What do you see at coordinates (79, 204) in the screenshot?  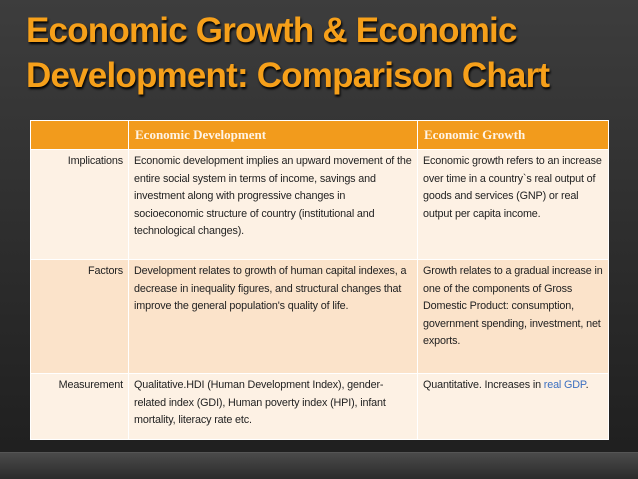 I see `row-label: Implications` at bounding box center [79, 204].